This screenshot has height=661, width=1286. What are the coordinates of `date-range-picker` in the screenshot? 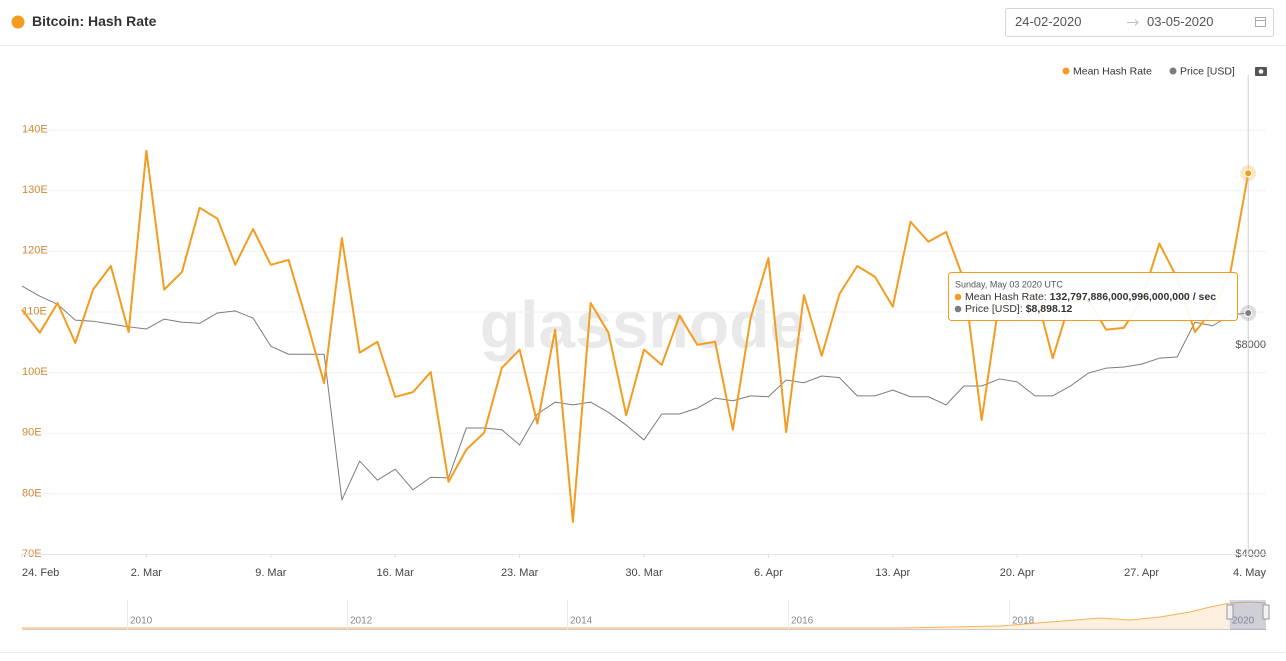 It's located at (1139, 22).